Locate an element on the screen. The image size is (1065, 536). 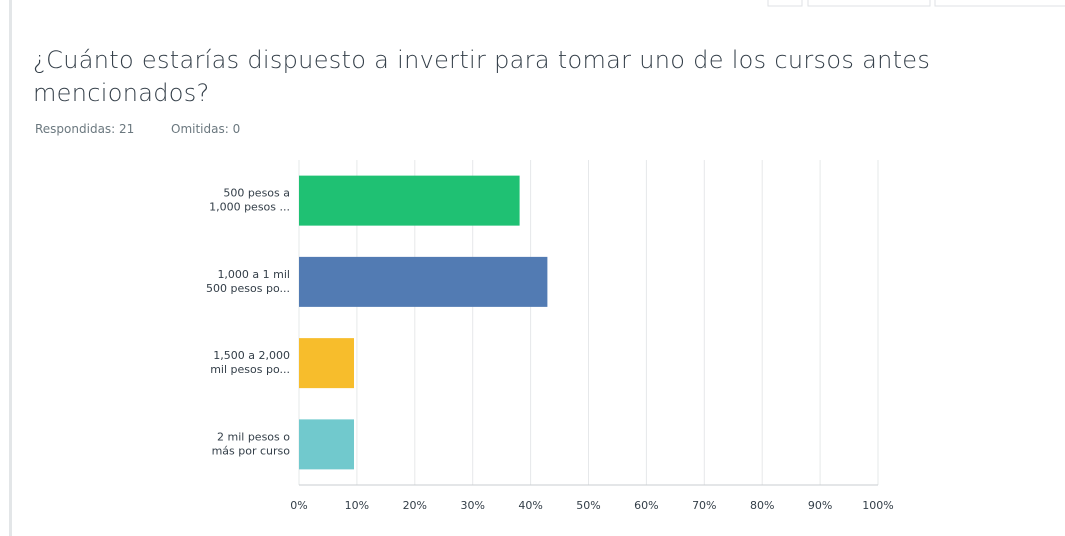
x-tick-label: 20% is located at coordinates (415, 505).